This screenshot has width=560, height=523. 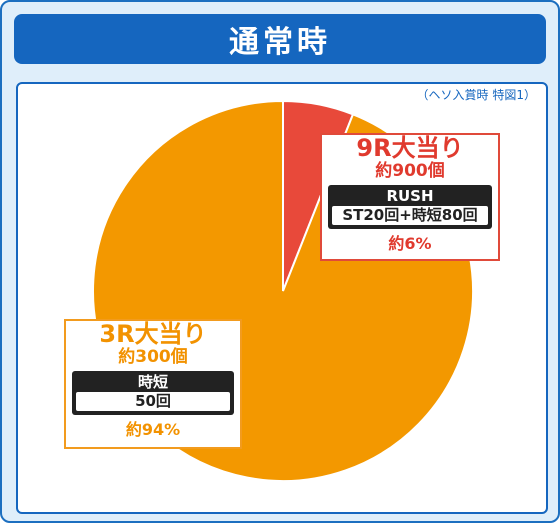 I want to click on callout-9r: 9R大当り 約900個 RUSH ST20回+時短80回 約6%, so click(x=410, y=197).